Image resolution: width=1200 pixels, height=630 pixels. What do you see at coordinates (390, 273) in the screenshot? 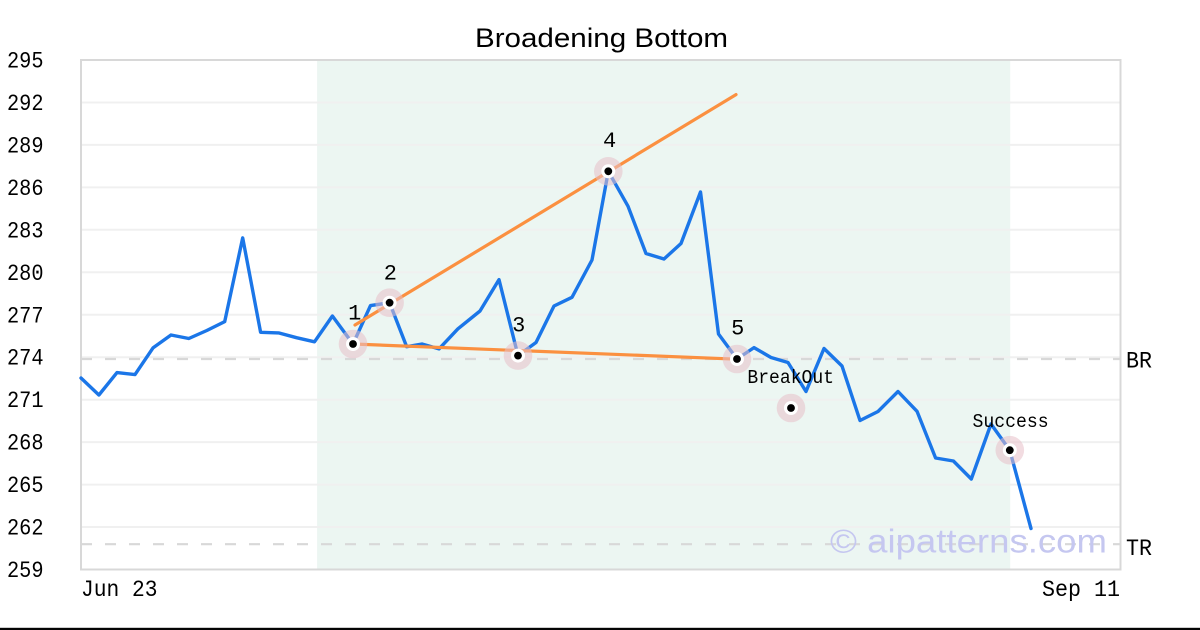
I see `svg-text: 2` at bounding box center [390, 273].